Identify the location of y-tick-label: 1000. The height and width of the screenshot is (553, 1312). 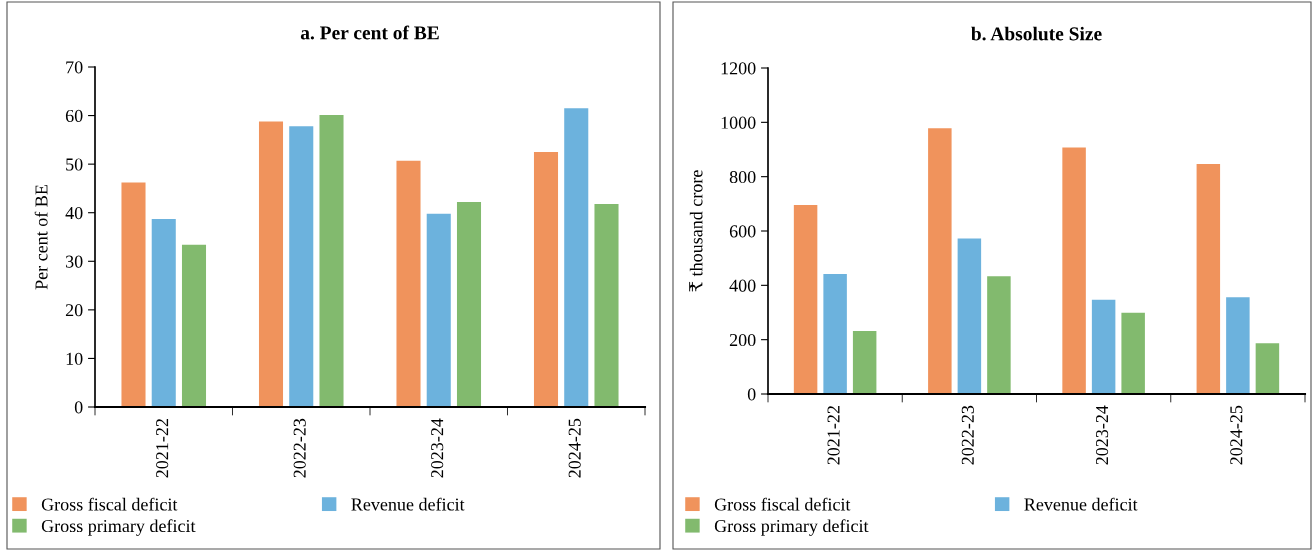
(738, 122).